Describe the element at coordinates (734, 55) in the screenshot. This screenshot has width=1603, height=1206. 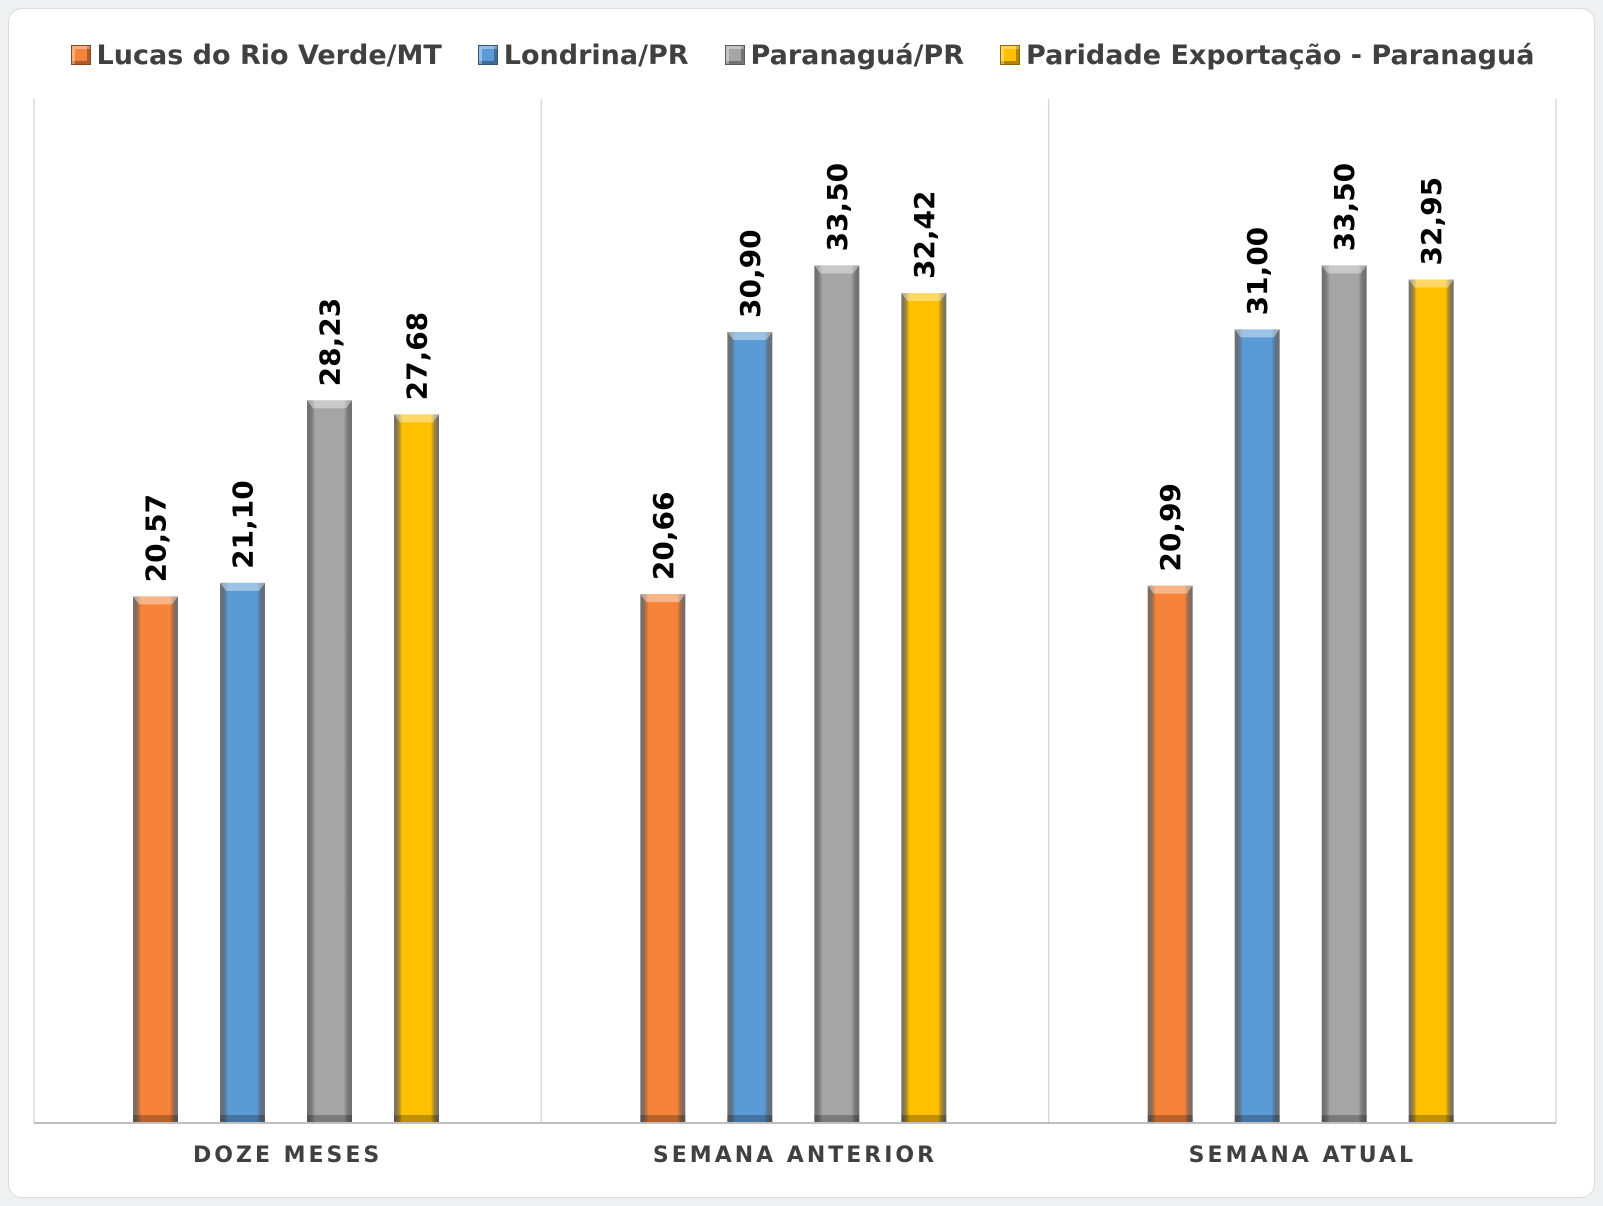
I see `legend-swatch-paranagua` at that location.